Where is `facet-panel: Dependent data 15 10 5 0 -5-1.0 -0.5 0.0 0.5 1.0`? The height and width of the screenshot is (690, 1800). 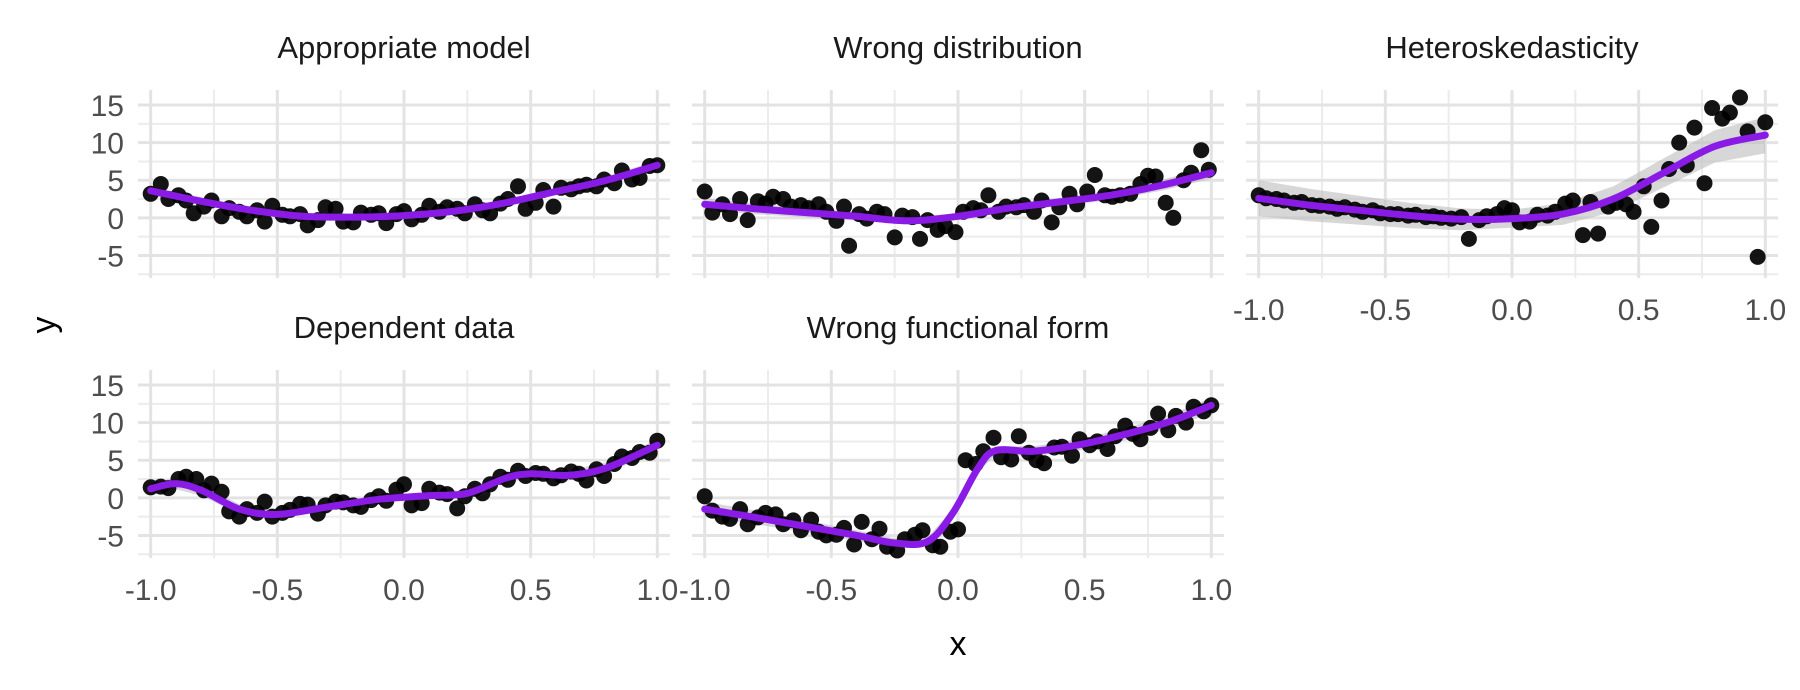 facet-panel: Dependent data 15 10 5 0 -5-1.0 -0.5 0.0 0.5 1.0 is located at coordinates (385, 458).